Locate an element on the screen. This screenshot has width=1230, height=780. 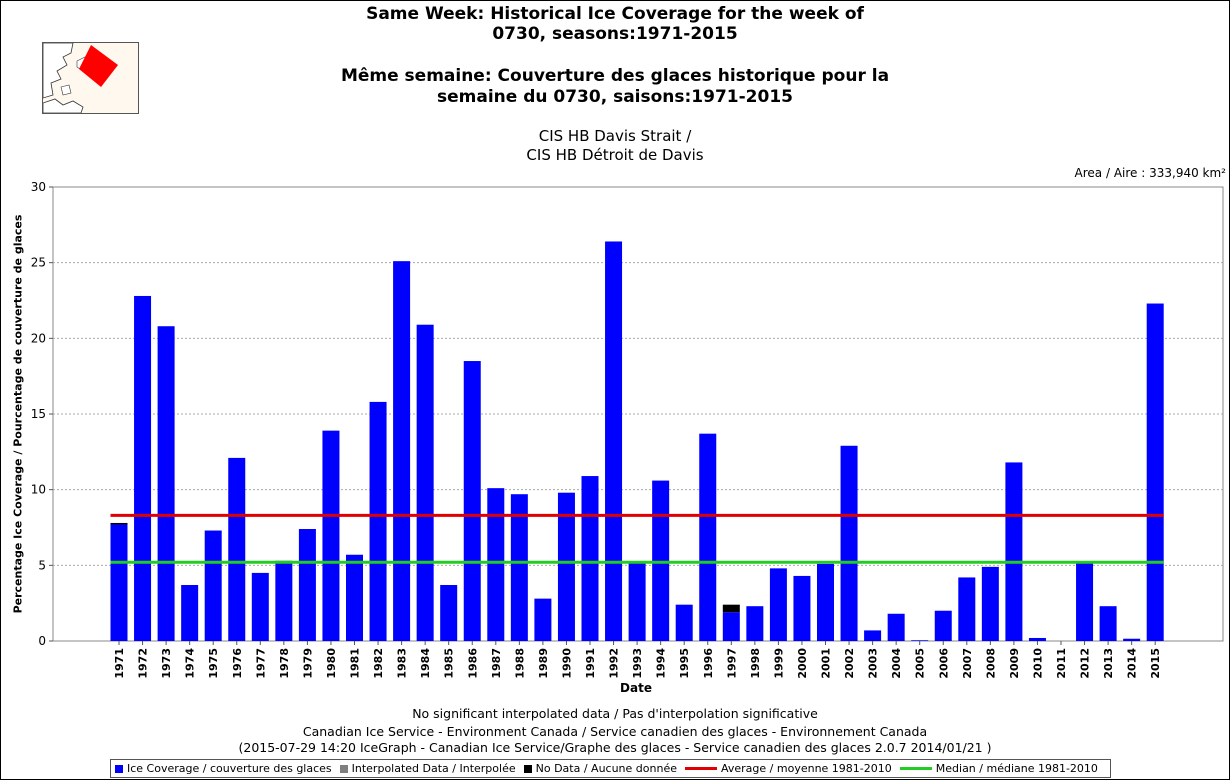
chart-title-fr-line2: semaine du 0730, saisons:1971-2015 is located at coordinates (614, 97).